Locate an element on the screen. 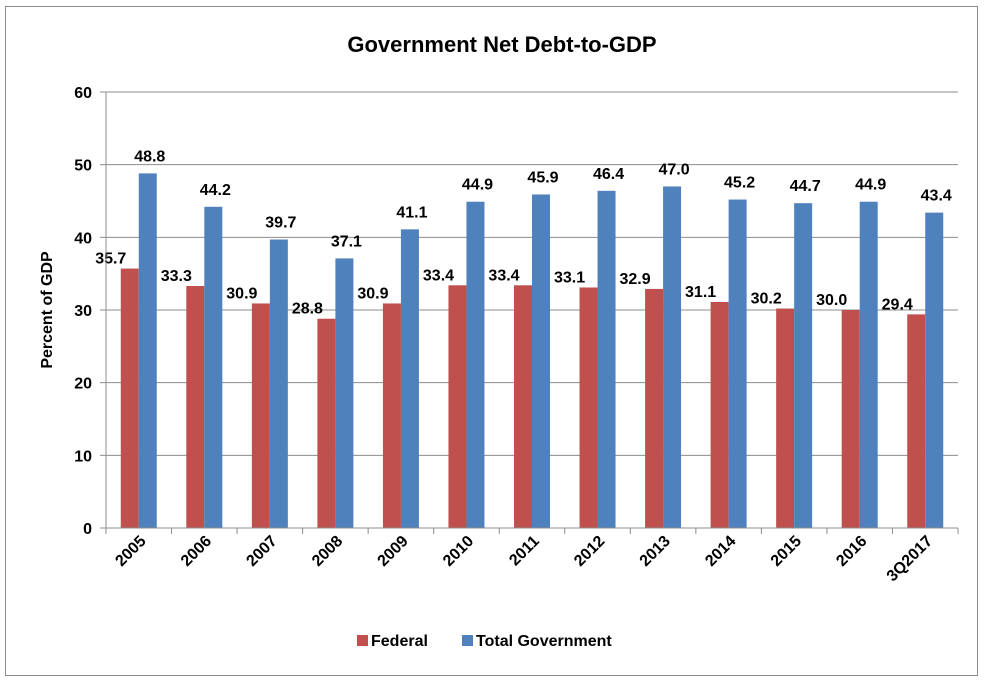  y-tick-label: 50 is located at coordinates (83, 166).